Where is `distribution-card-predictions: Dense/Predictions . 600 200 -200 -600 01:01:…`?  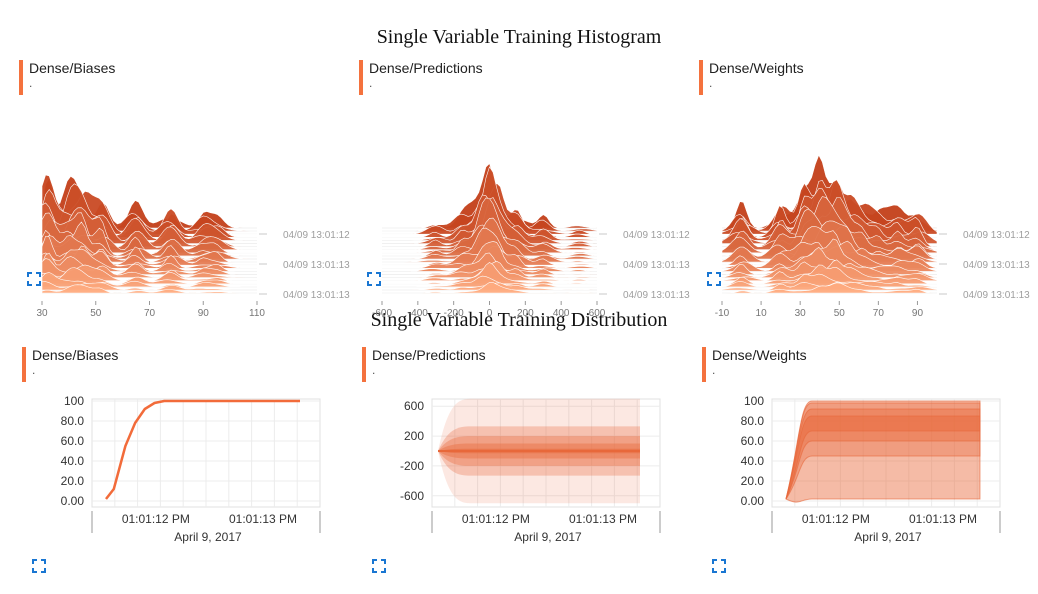
distribution-card-predictions: Dense/Predictions . 600 200 -200 -600 01:01:… is located at coordinates (522, 467).